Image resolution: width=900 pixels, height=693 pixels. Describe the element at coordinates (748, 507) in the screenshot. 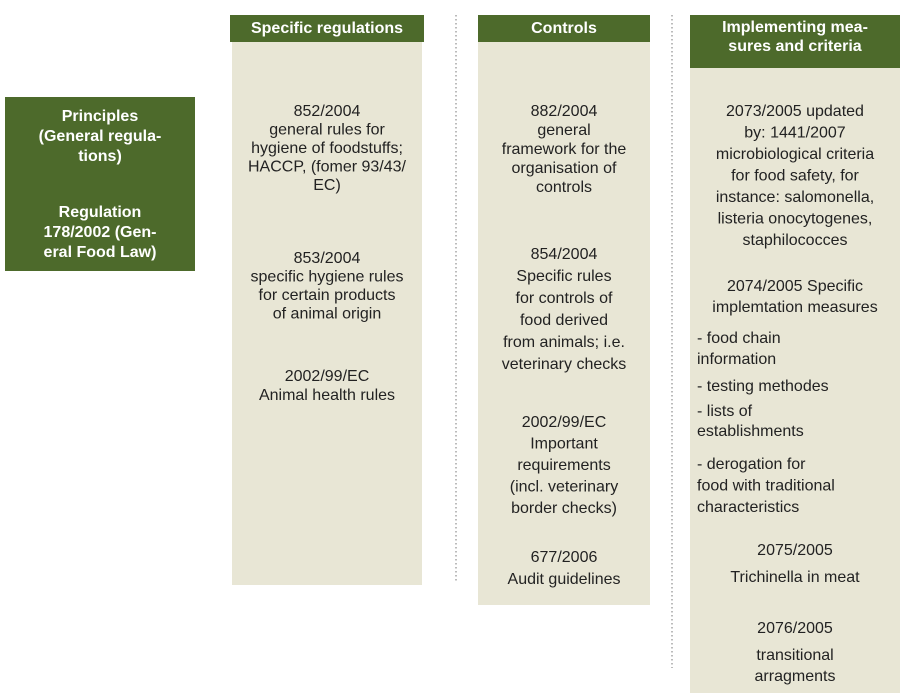

I see `regulation-text: characteristics` at that location.